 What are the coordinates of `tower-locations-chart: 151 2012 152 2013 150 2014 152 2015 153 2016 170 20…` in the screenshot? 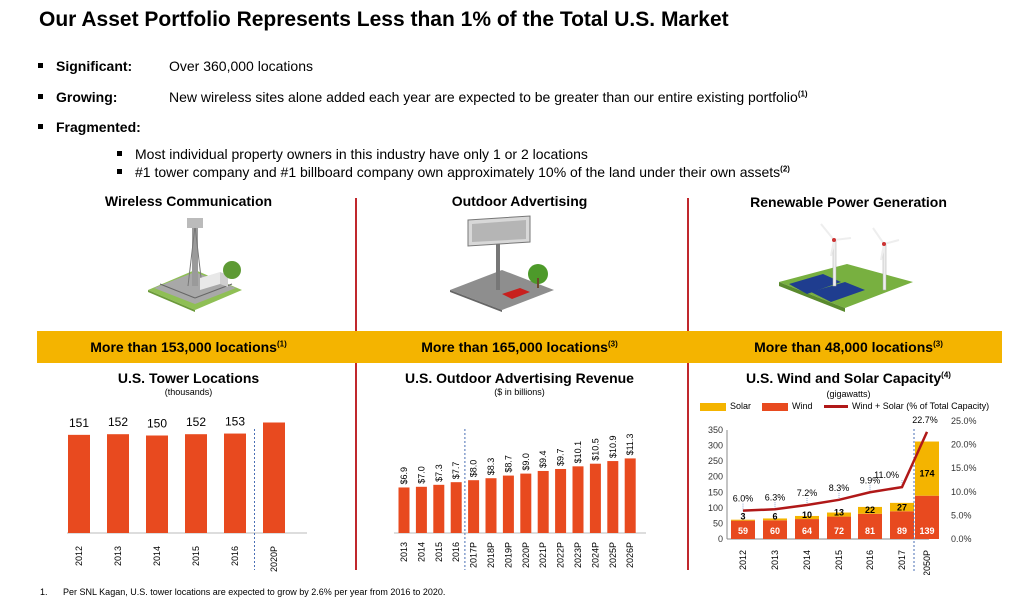 It's located at (187, 493).